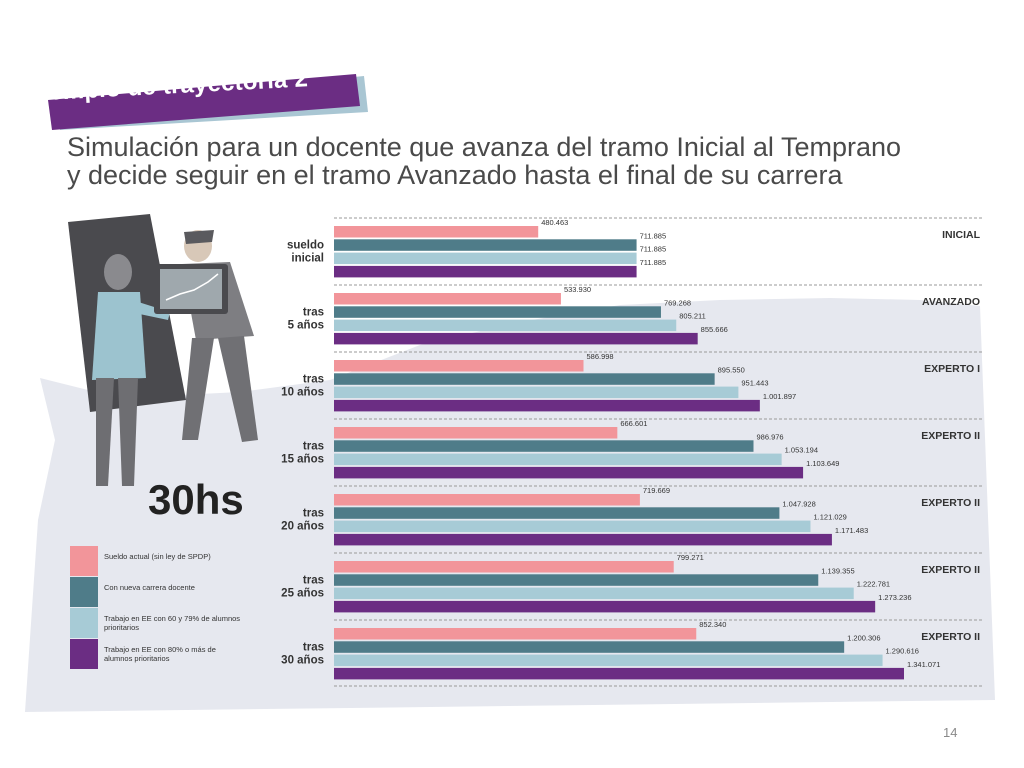 Image resolution: width=1024 pixels, height=768 pixels. Describe the element at coordinates (837, 570) in the screenshot. I see `bar-value-label: 1.139.355` at that location.